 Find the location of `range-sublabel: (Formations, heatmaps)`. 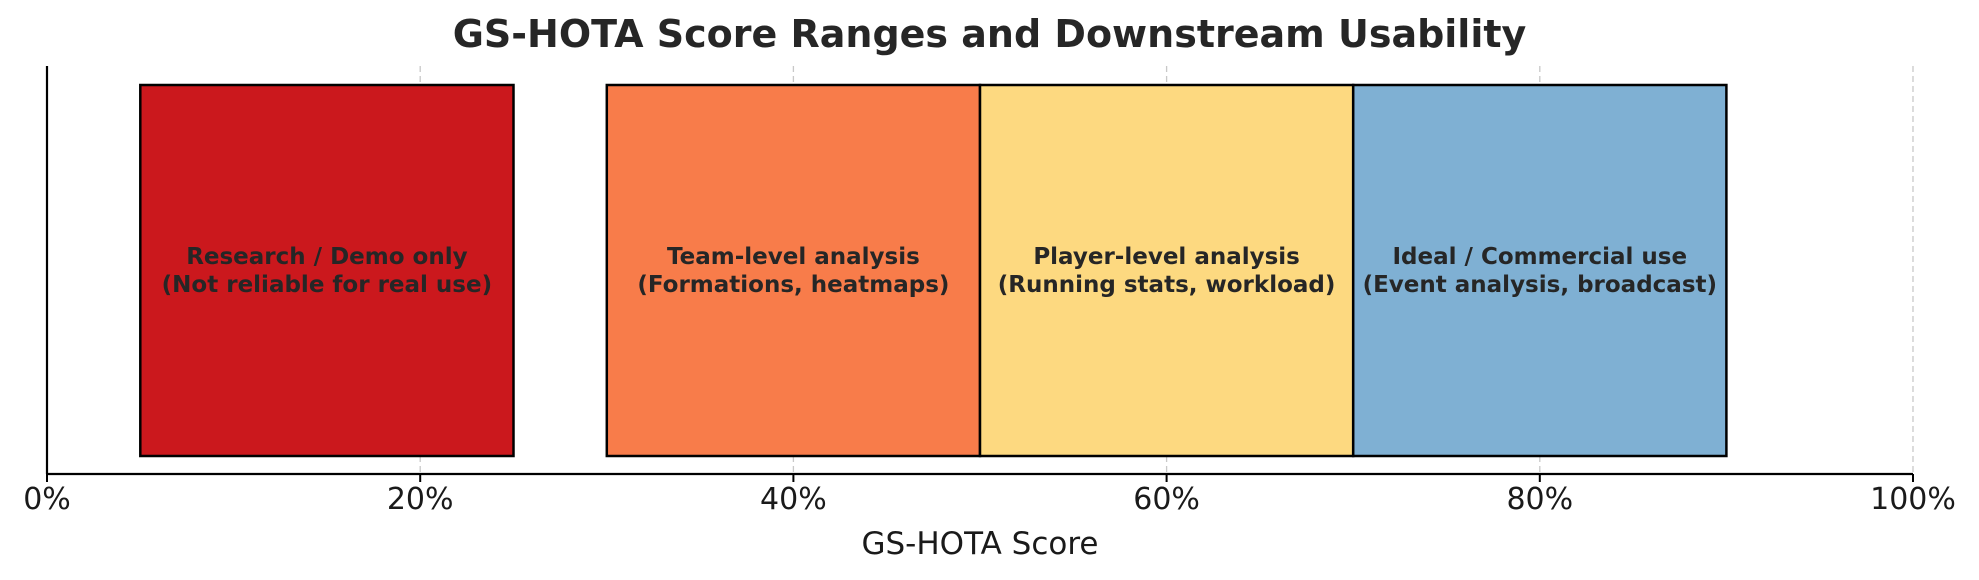

range-sublabel: (Formations, heatmaps) is located at coordinates (793, 285).